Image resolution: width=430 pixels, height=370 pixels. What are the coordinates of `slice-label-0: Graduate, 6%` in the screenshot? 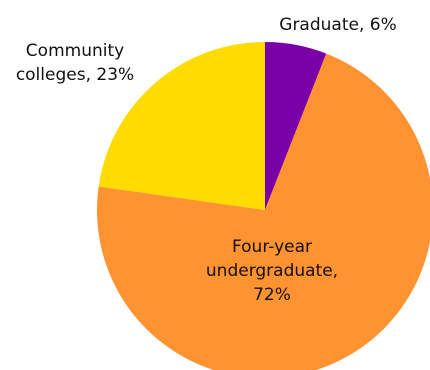 It's located at (337, 25).